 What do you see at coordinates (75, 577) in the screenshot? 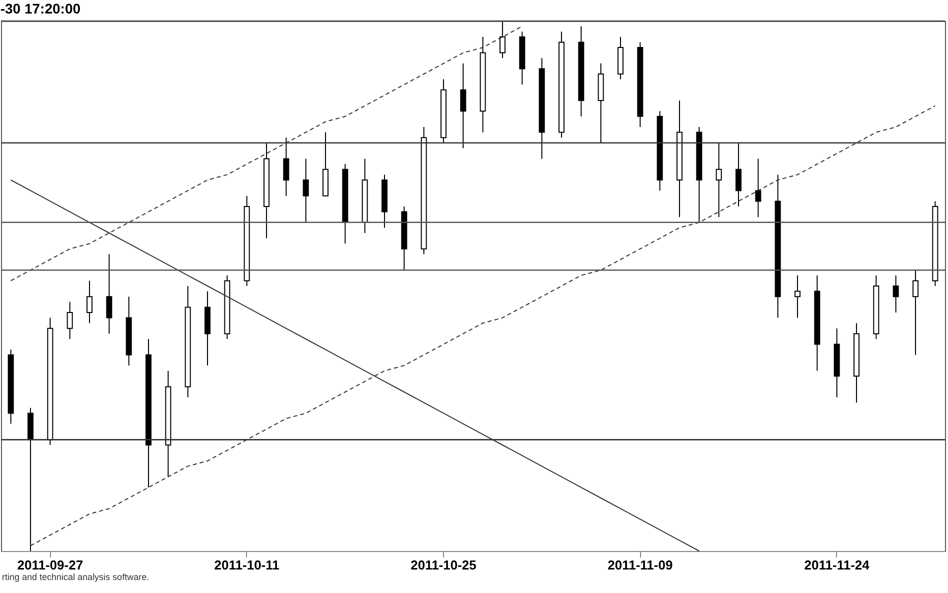
I see `text: rting and technical analysis software.` at bounding box center [75, 577].